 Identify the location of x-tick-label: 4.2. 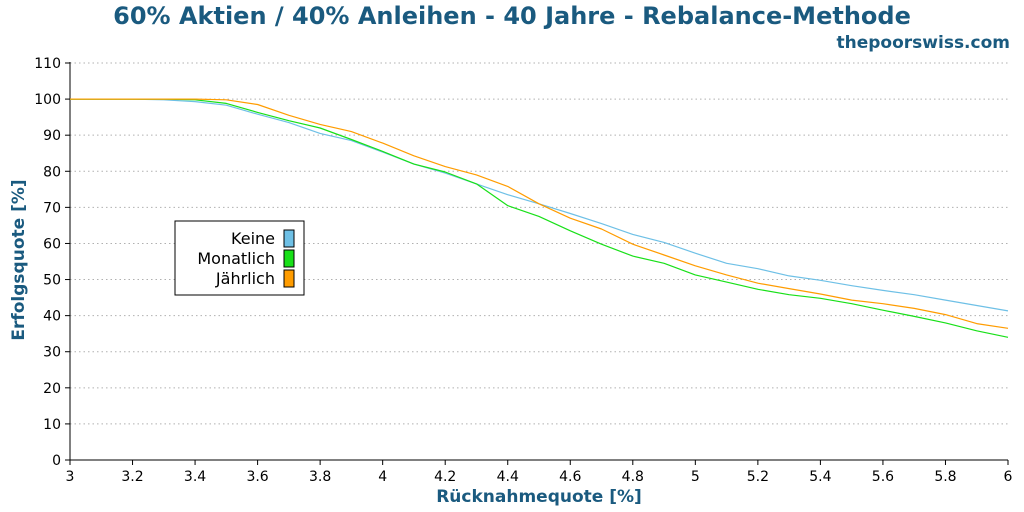
(445, 477).